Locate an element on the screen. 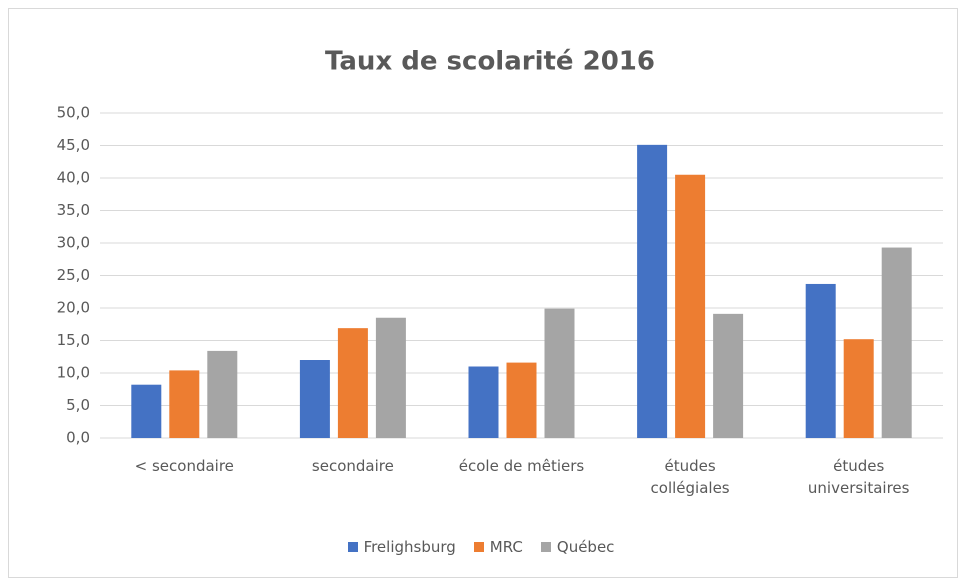 This screenshot has height=584, width=962. chart-title: Taux de scolarité 2016 is located at coordinates (490, 62).